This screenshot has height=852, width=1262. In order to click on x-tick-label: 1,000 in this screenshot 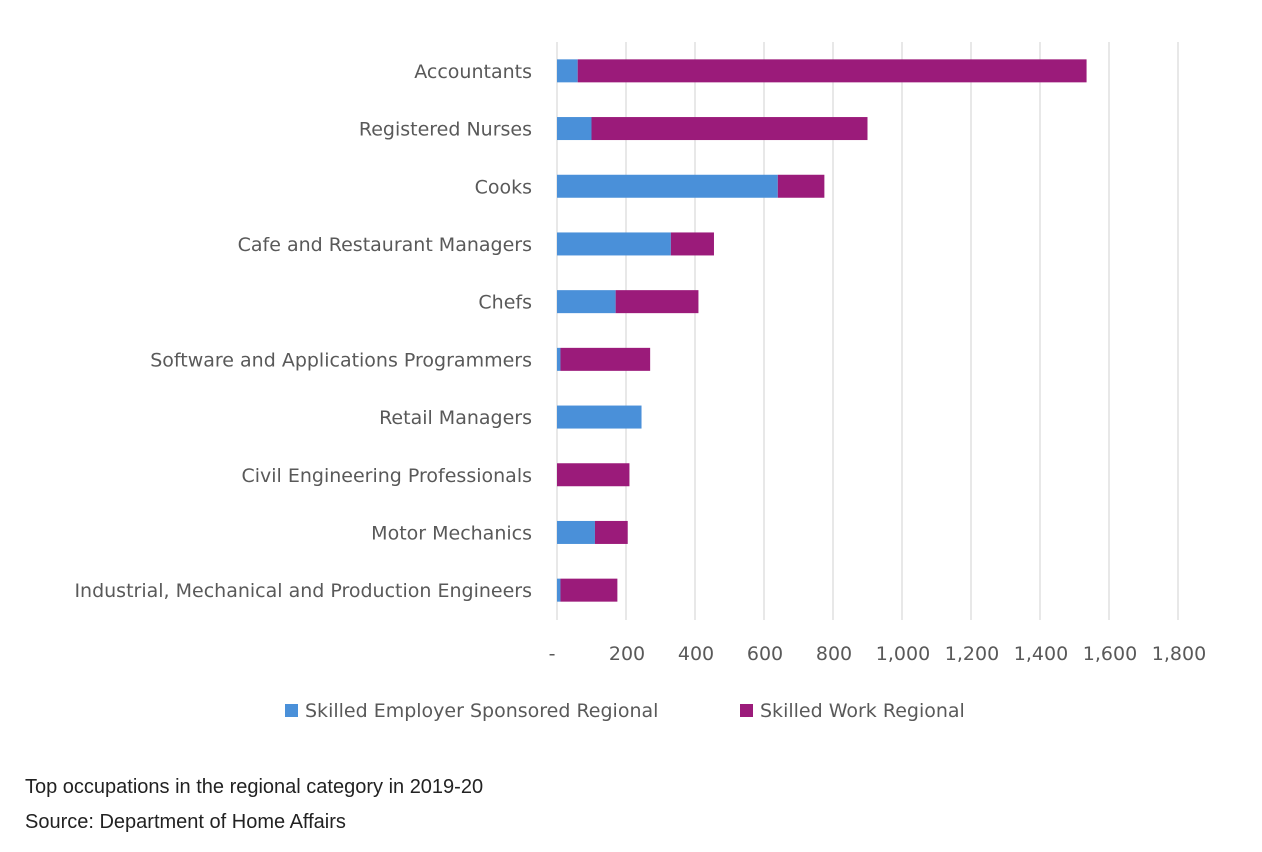, I will do `click(903, 654)`.